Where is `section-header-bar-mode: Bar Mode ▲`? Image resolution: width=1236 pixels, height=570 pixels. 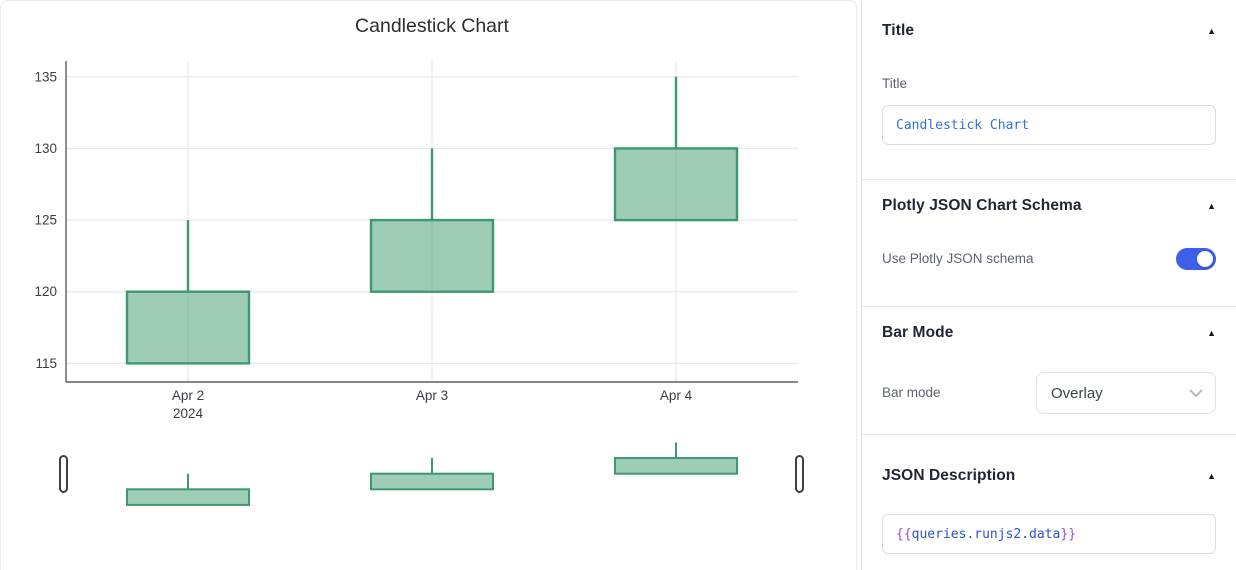
section-header-bar-mode: Bar Mode ▲ is located at coordinates (1049, 333).